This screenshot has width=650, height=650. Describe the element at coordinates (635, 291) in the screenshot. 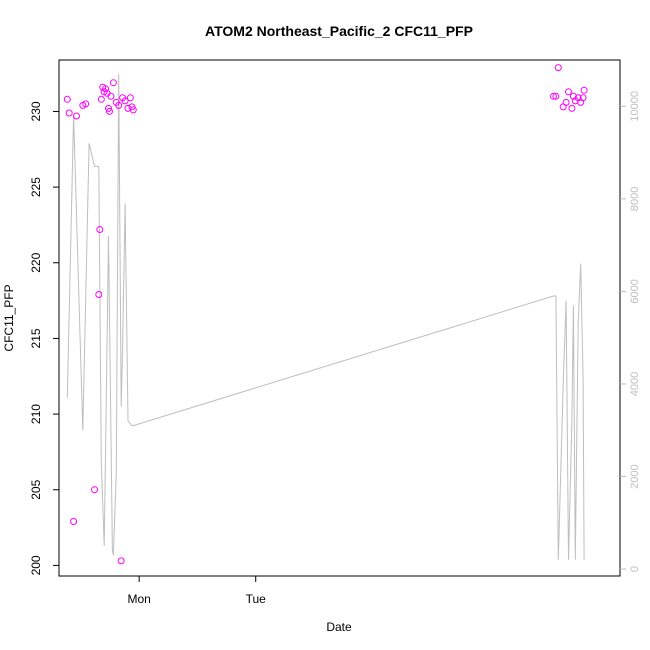

I see `right-tick-label: 6000` at that location.